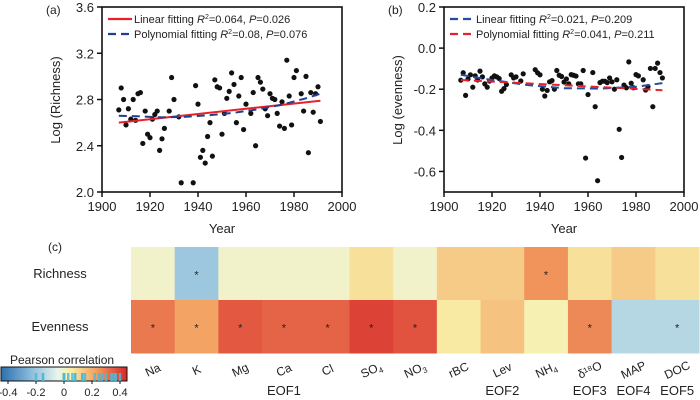 This screenshot has height=400, width=700. Describe the element at coordinates (677, 370) in the screenshot. I see `column-label: DOC` at that location.